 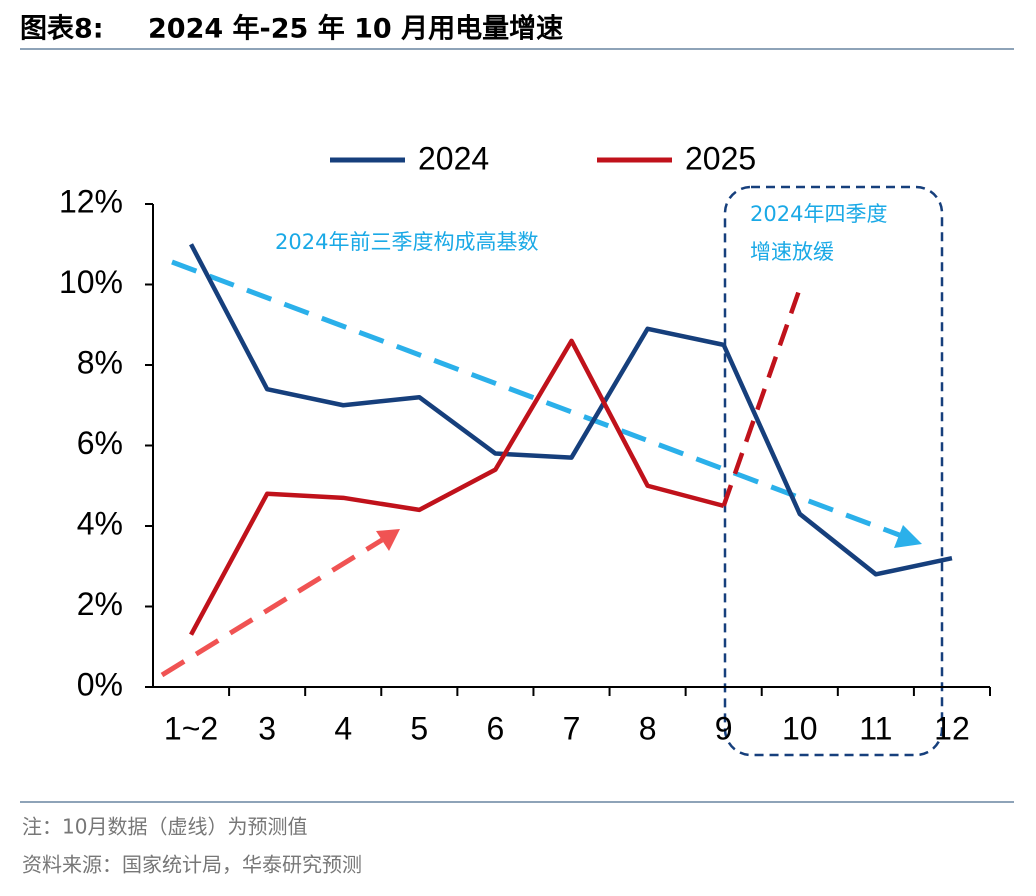 I want to click on x-tick-label: 1~2, so click(x=191, y=728).